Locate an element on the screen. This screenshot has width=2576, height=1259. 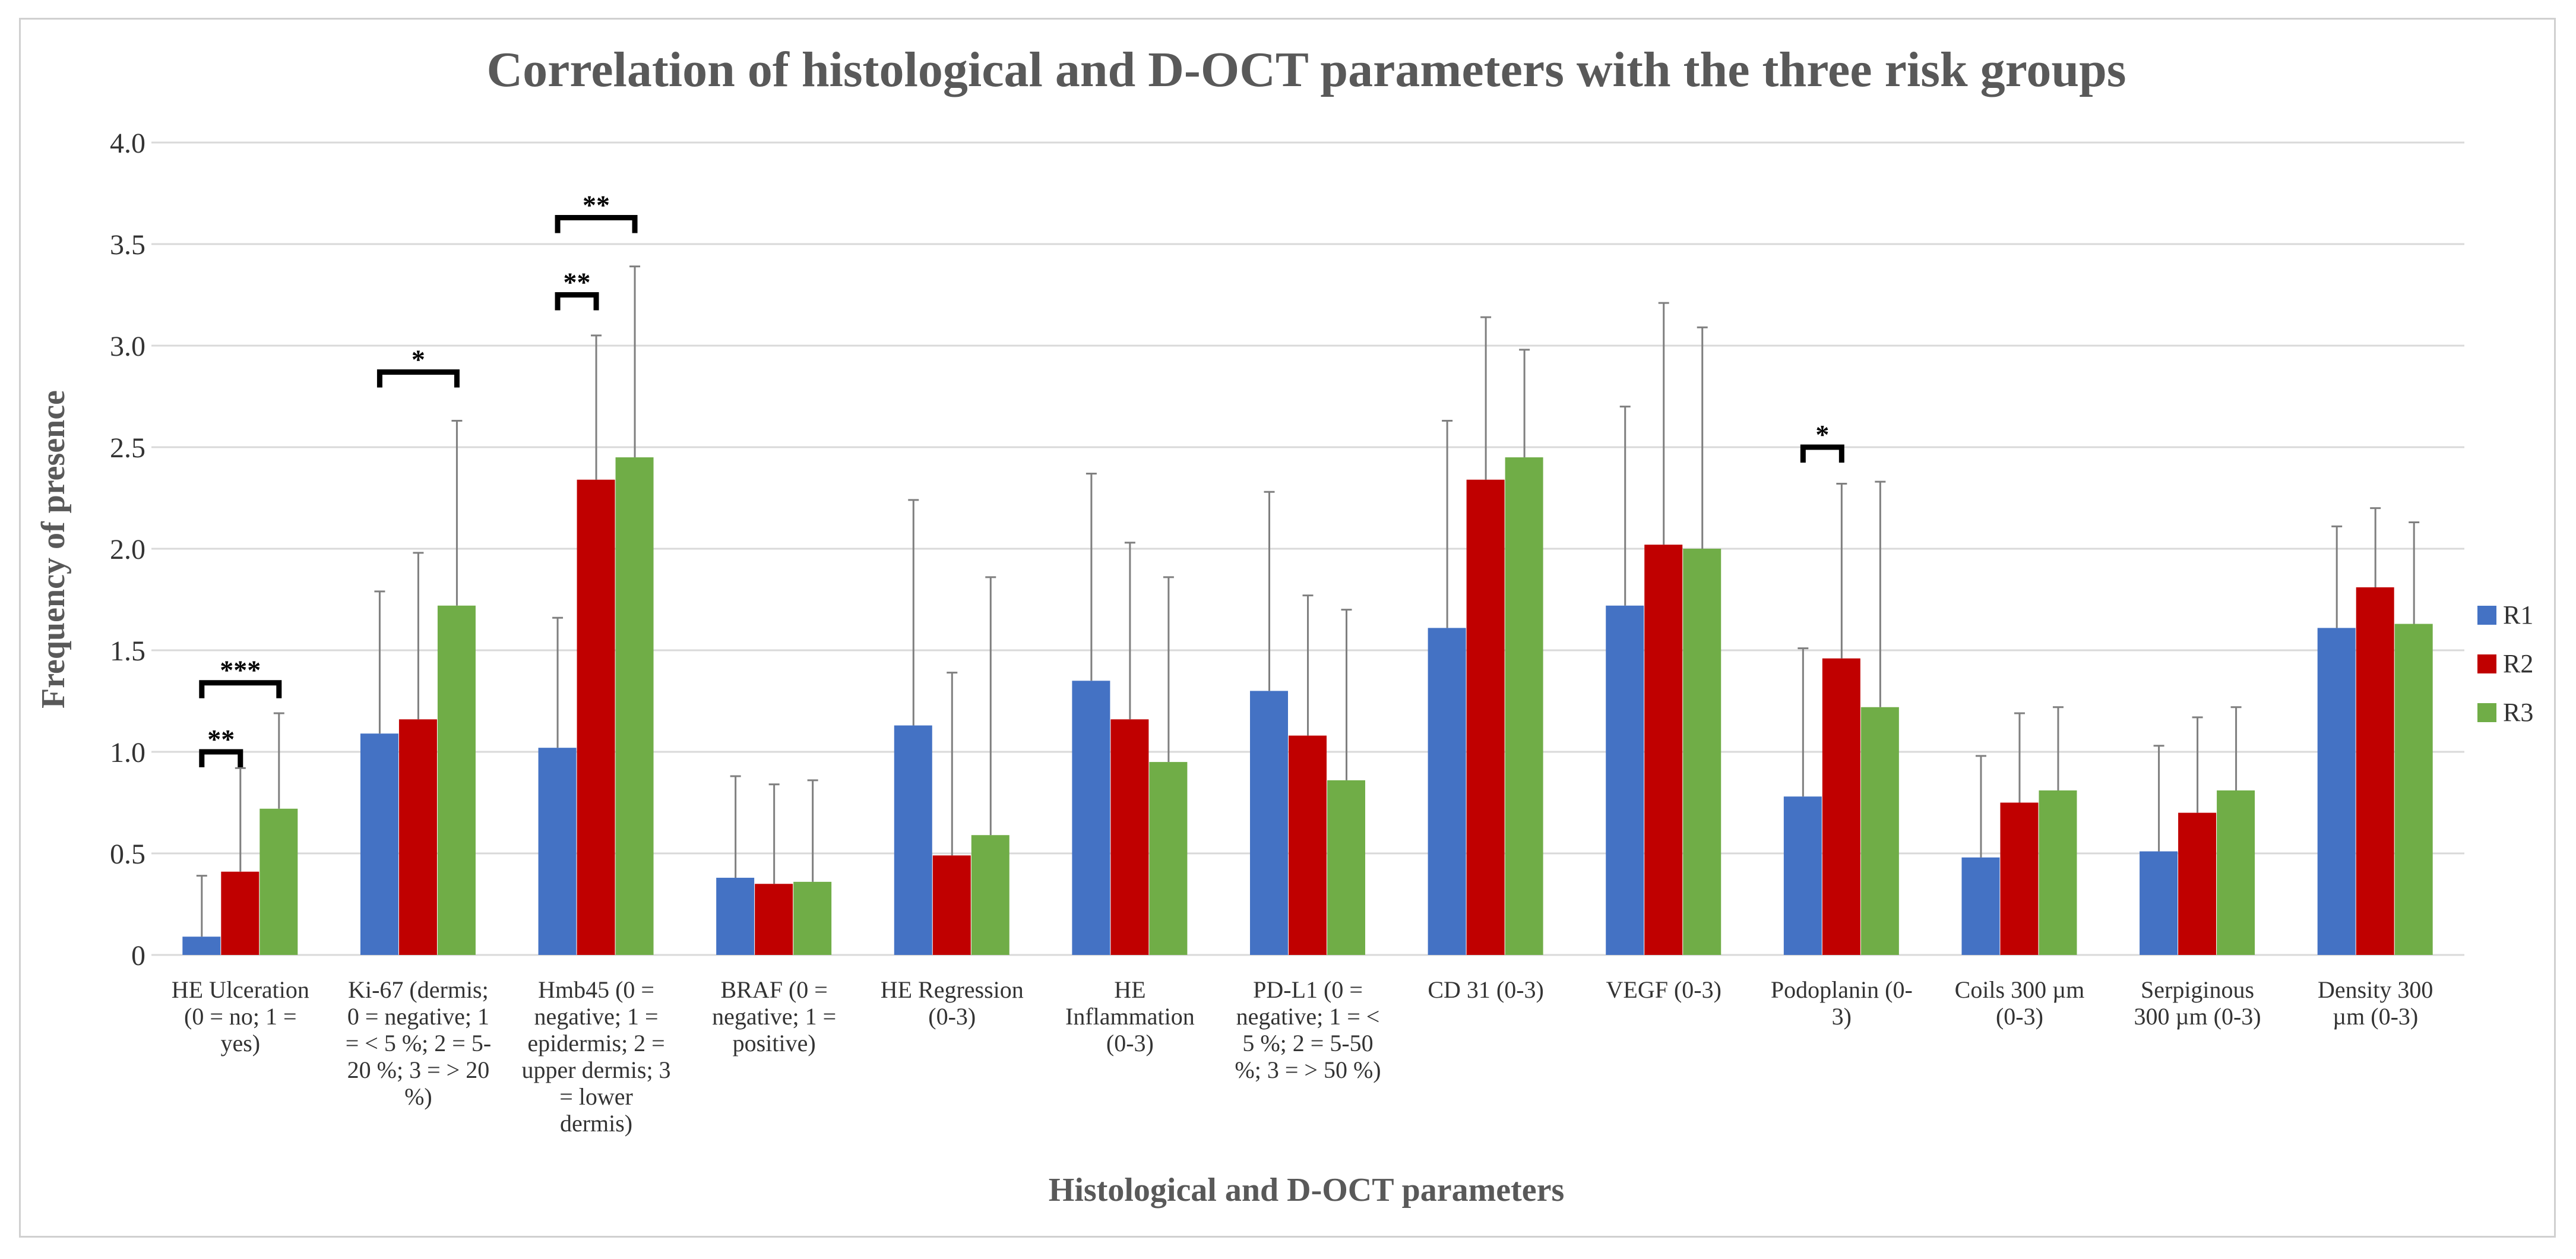
x-category-label: positive) is located at coordinates (774, 1043).